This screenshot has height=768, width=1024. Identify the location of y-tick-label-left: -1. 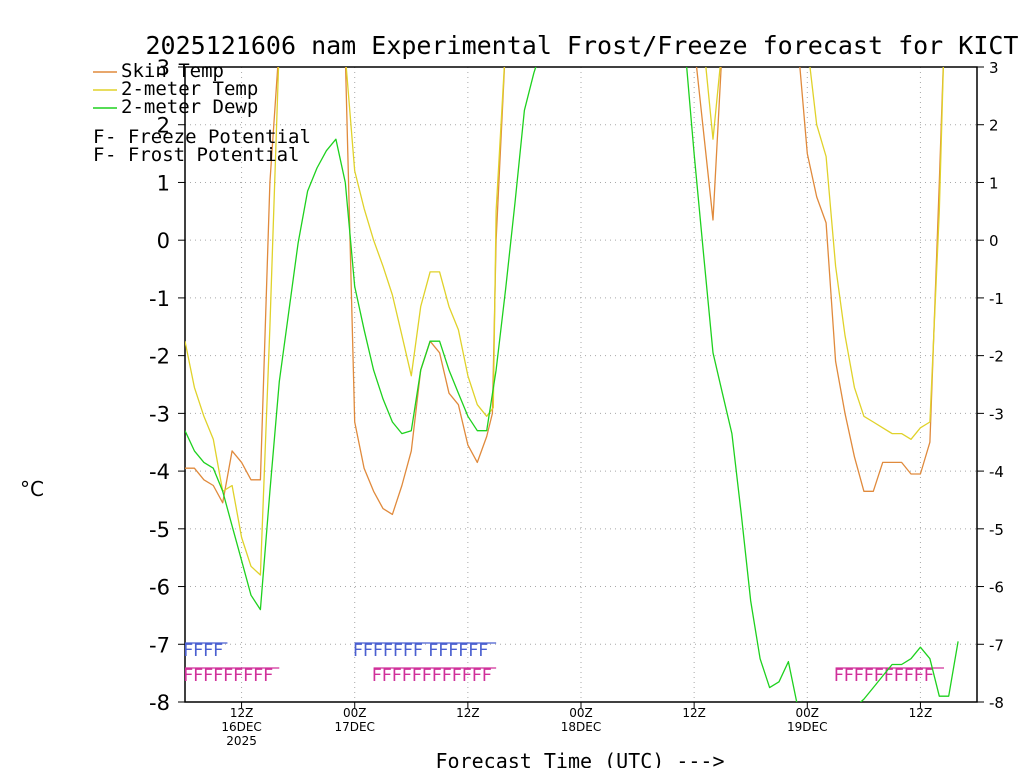
(159, 299).